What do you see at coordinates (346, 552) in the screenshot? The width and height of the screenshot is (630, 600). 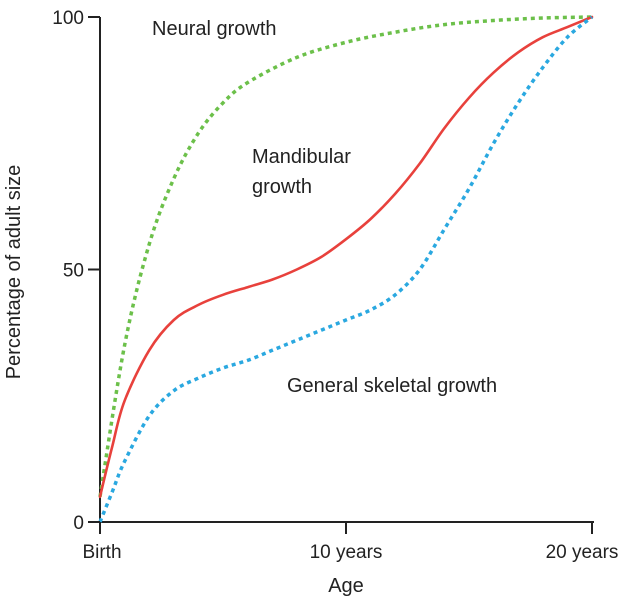 I see `x-tick-label: 10 years` at bounding box center [346, 552].